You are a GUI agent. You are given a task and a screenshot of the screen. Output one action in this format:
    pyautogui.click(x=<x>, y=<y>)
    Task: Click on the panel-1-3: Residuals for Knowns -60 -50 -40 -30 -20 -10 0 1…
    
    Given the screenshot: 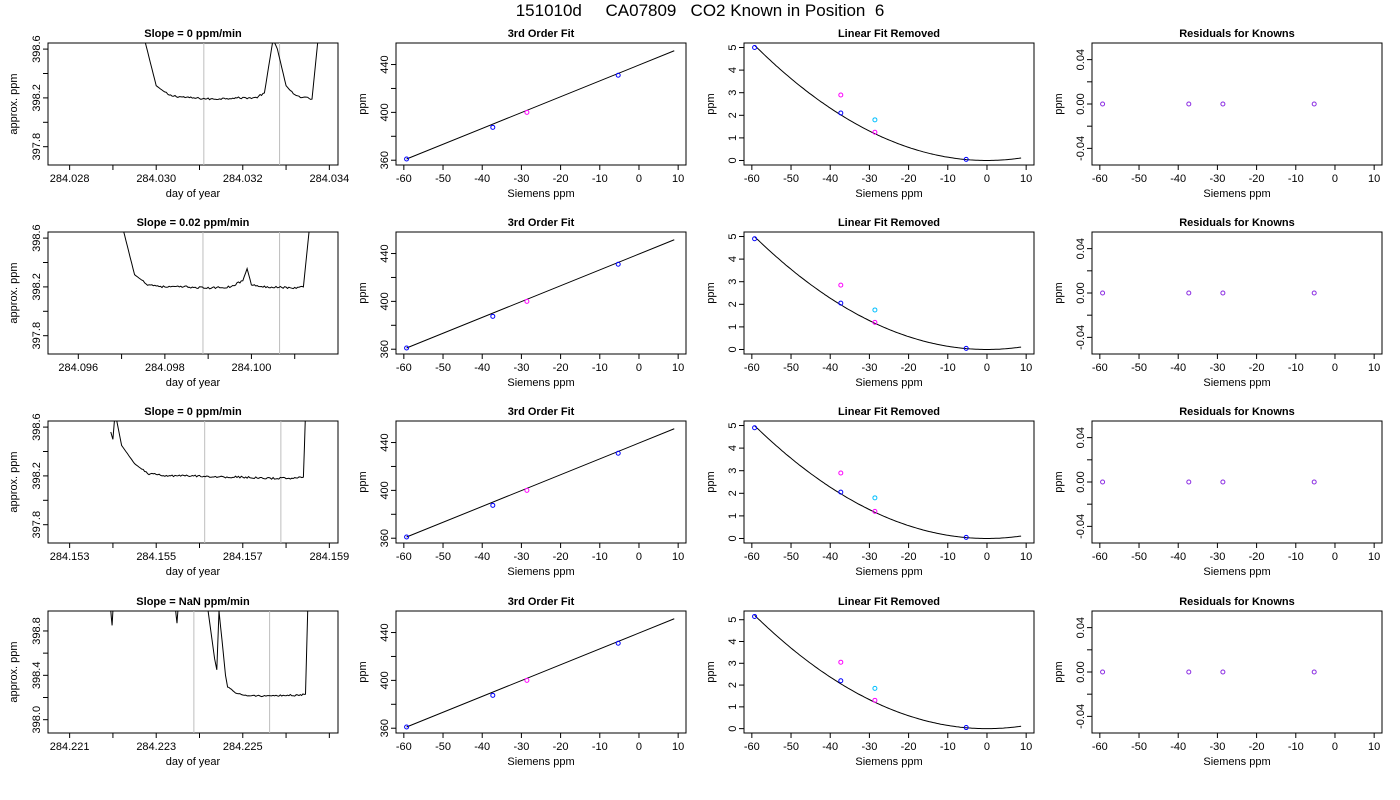 What is the action you would take?
    pyautogui.click(x=1218, y=303)
    